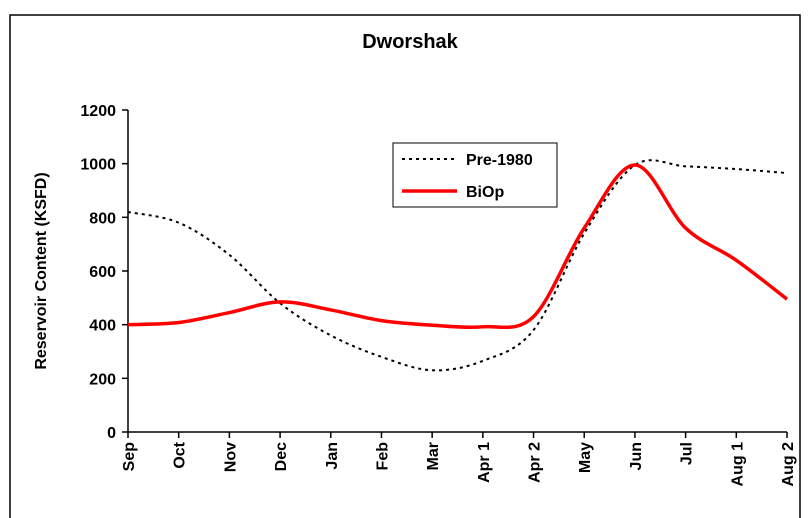 The height and width of the screenshot is (518, 809). I want to click on y-tick-label: 200, so click(102, 379).